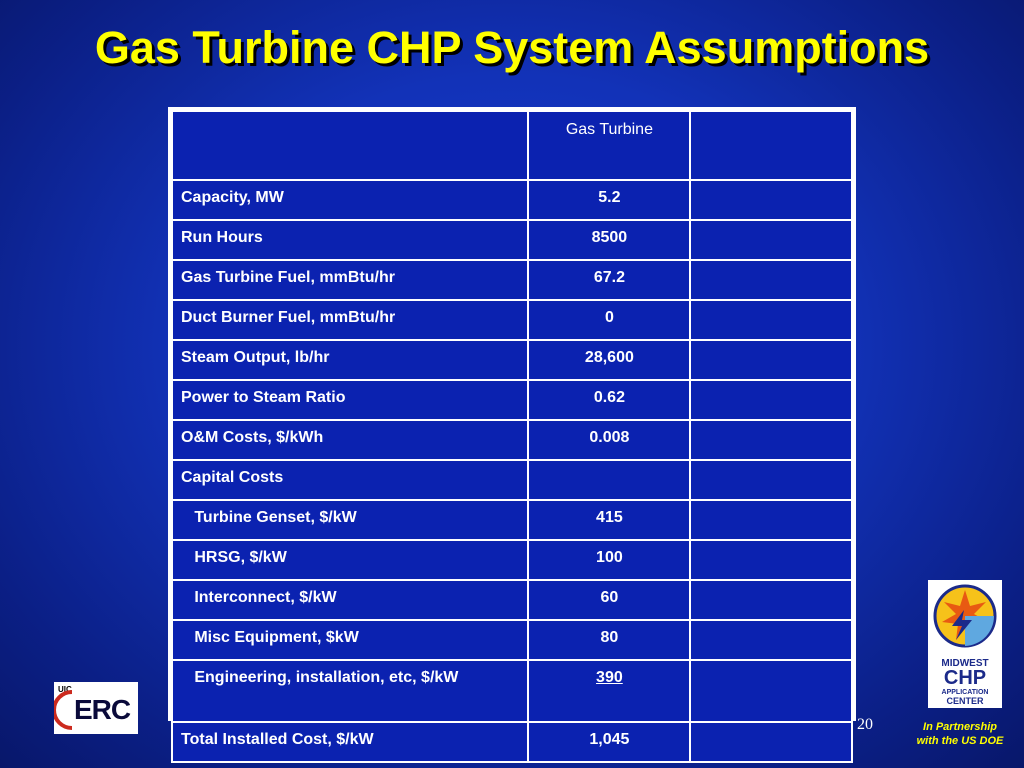  Describe the element at coordinates (865, 724) in the screenshot. I see `page-number: 20` at that location.